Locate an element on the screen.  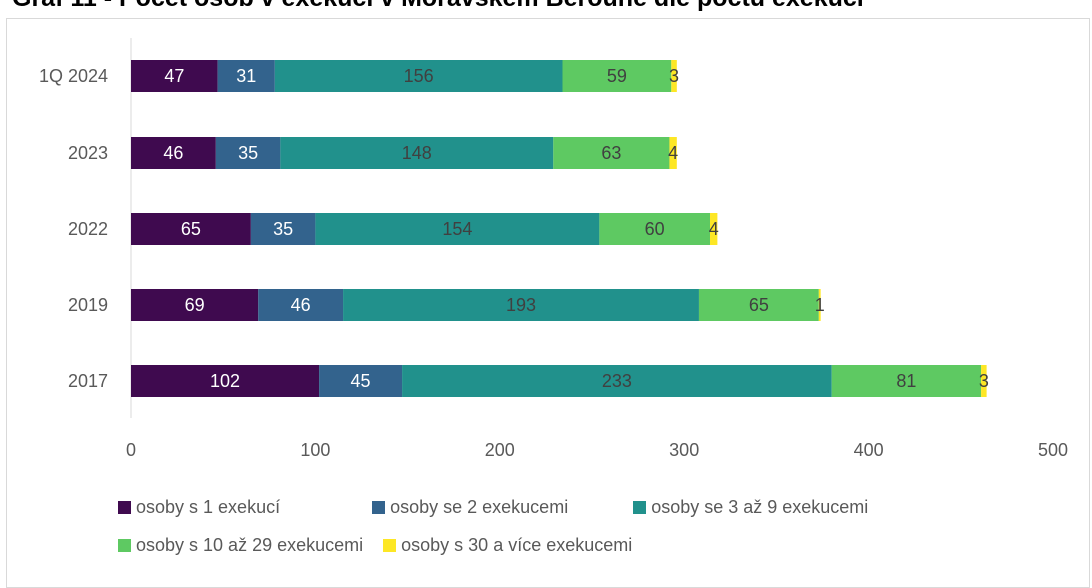
category-tick-label: 2022 is located at coordinates (88, 229).